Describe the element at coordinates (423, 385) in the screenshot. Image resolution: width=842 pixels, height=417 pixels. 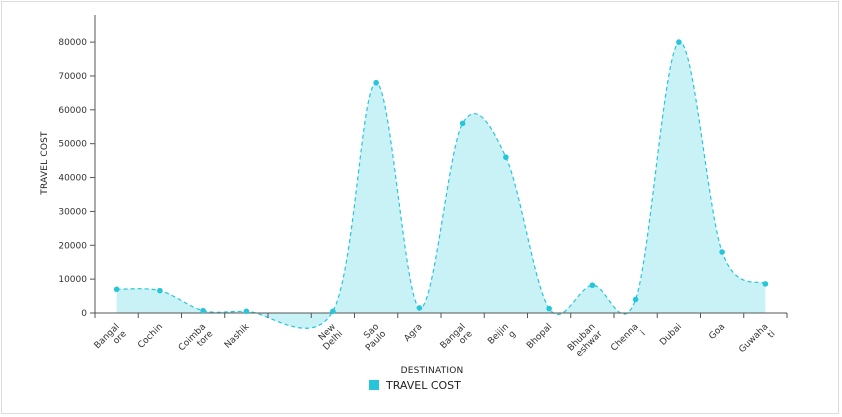
I see `legend-label: TRAVEL COST` at that location.